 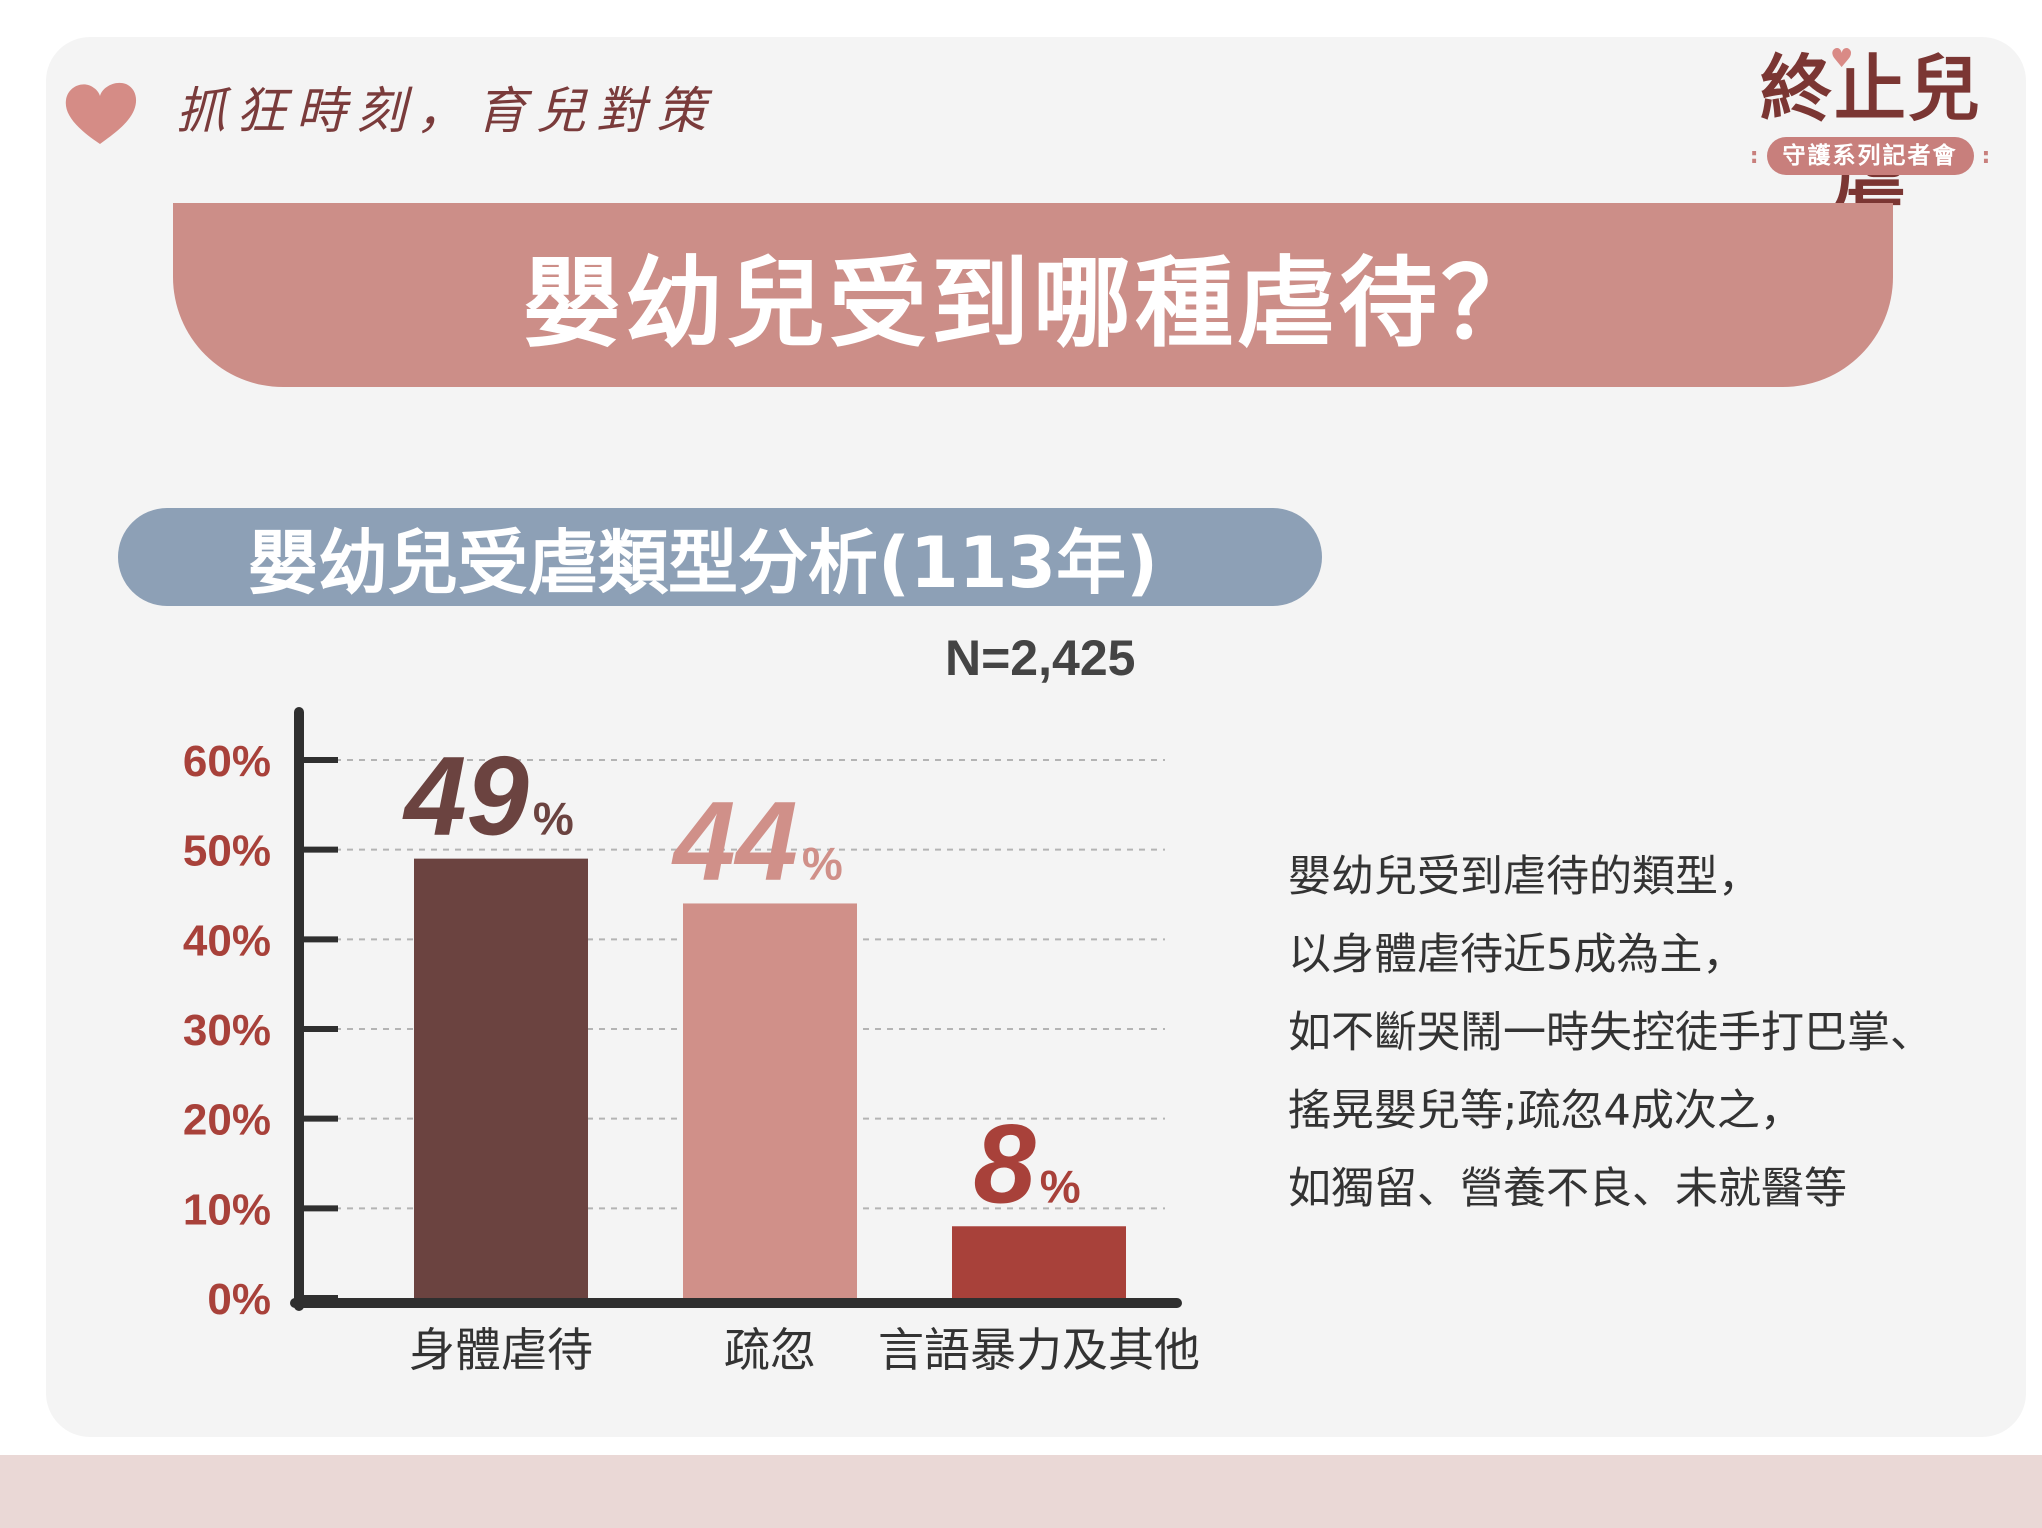 I want to click on y-axis-ticks: 0% 10% 20% 30% 40% 50% 60%, so click(x=260, y=1030).